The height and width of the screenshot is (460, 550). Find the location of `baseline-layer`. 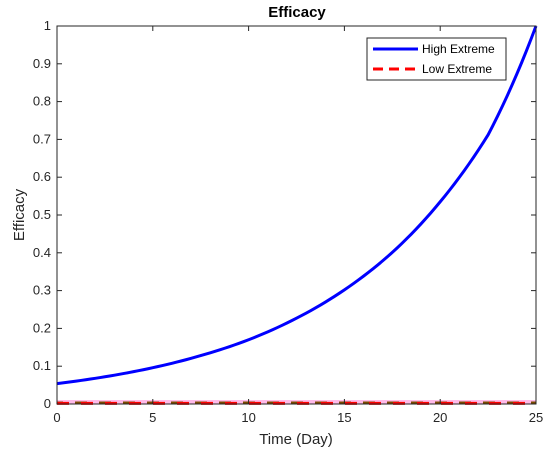

baseline-layer is located at coordinates (296, 402).